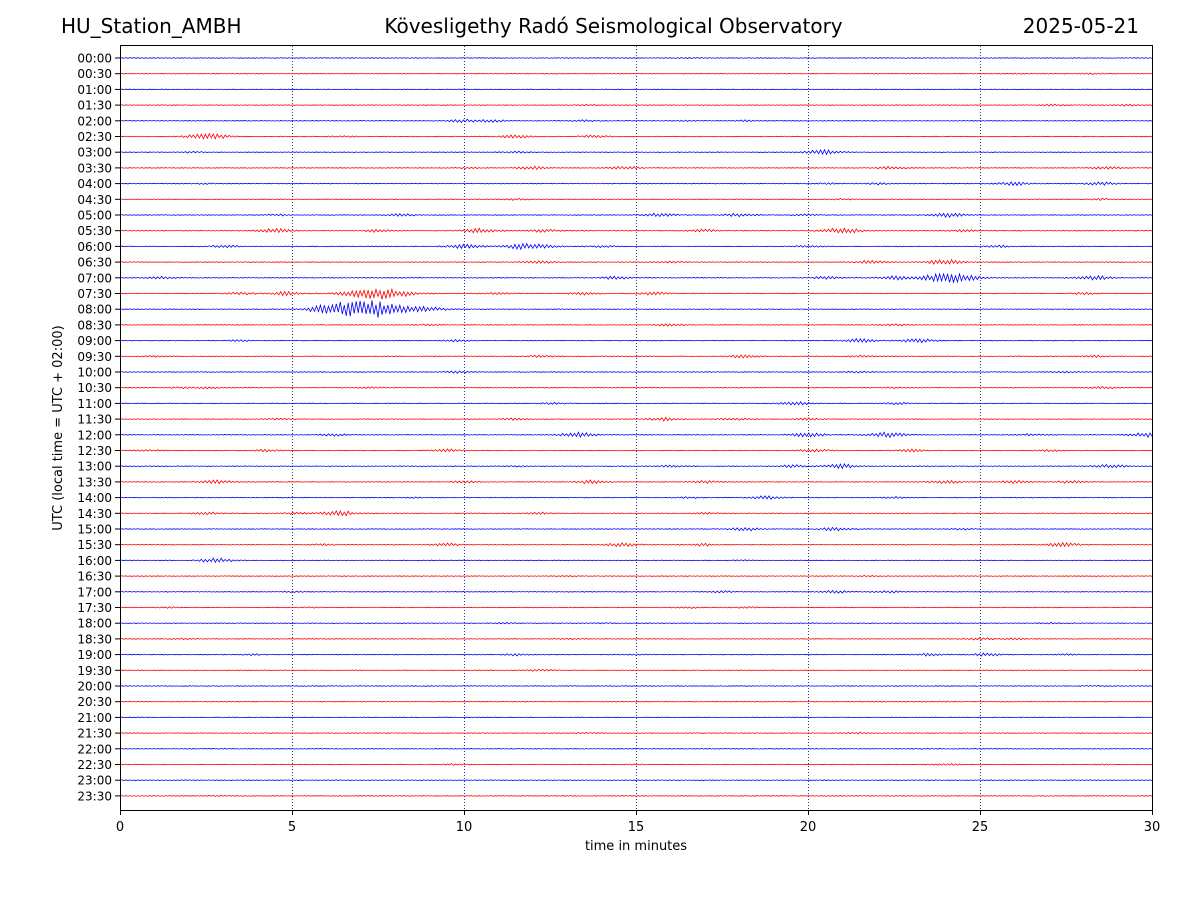 The width and height of the screenshot is (1200, 900). Describe the element at coordinates (94, 530) in the screenshot. I see `y-tick-label: 15:00` at that location.